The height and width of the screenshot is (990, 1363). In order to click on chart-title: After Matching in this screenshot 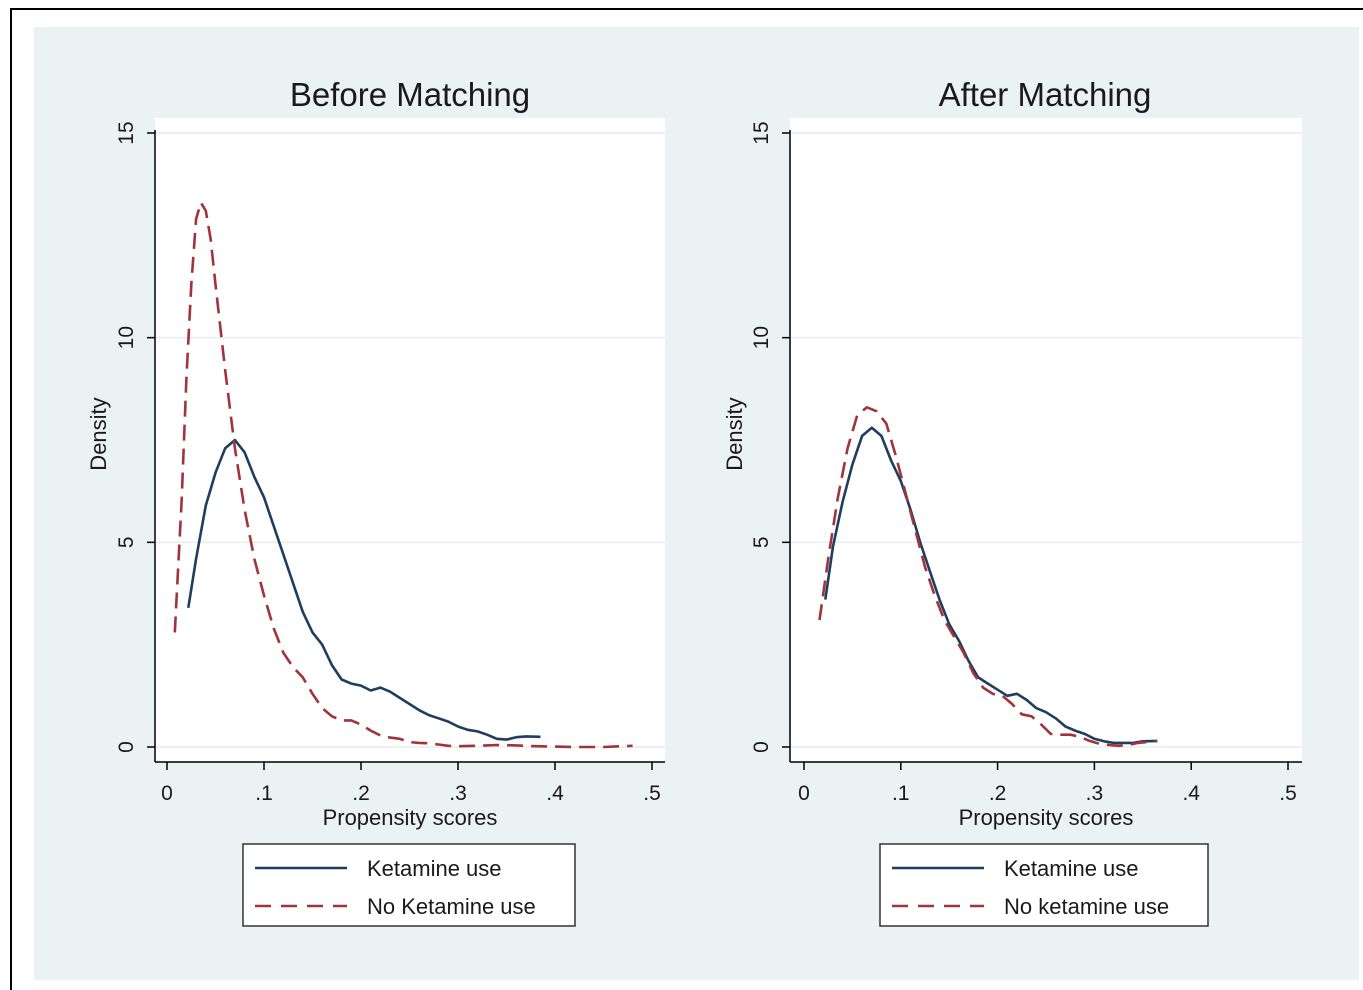, I will do `click(1045, 94)`.